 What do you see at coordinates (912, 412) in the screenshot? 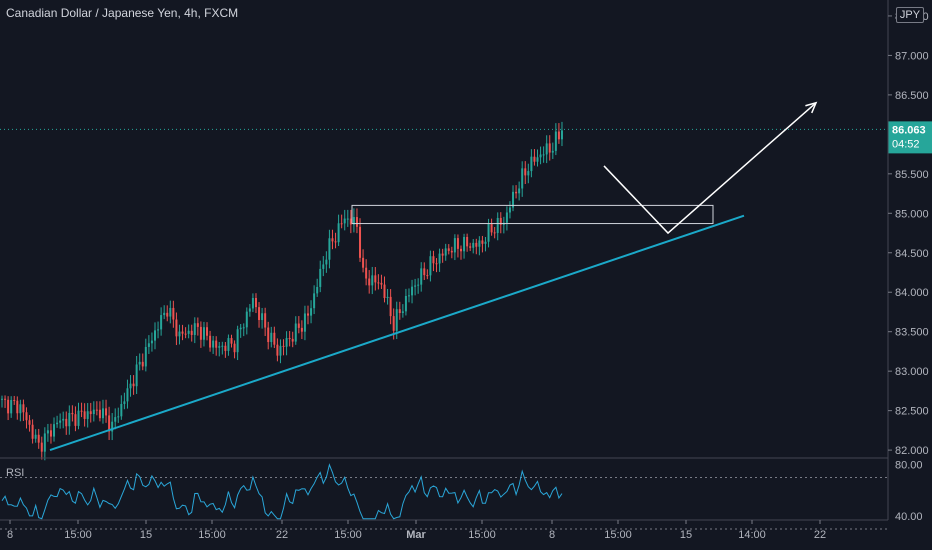
I see `y-tick-label: 82.500` at bounding box center [912, 412].